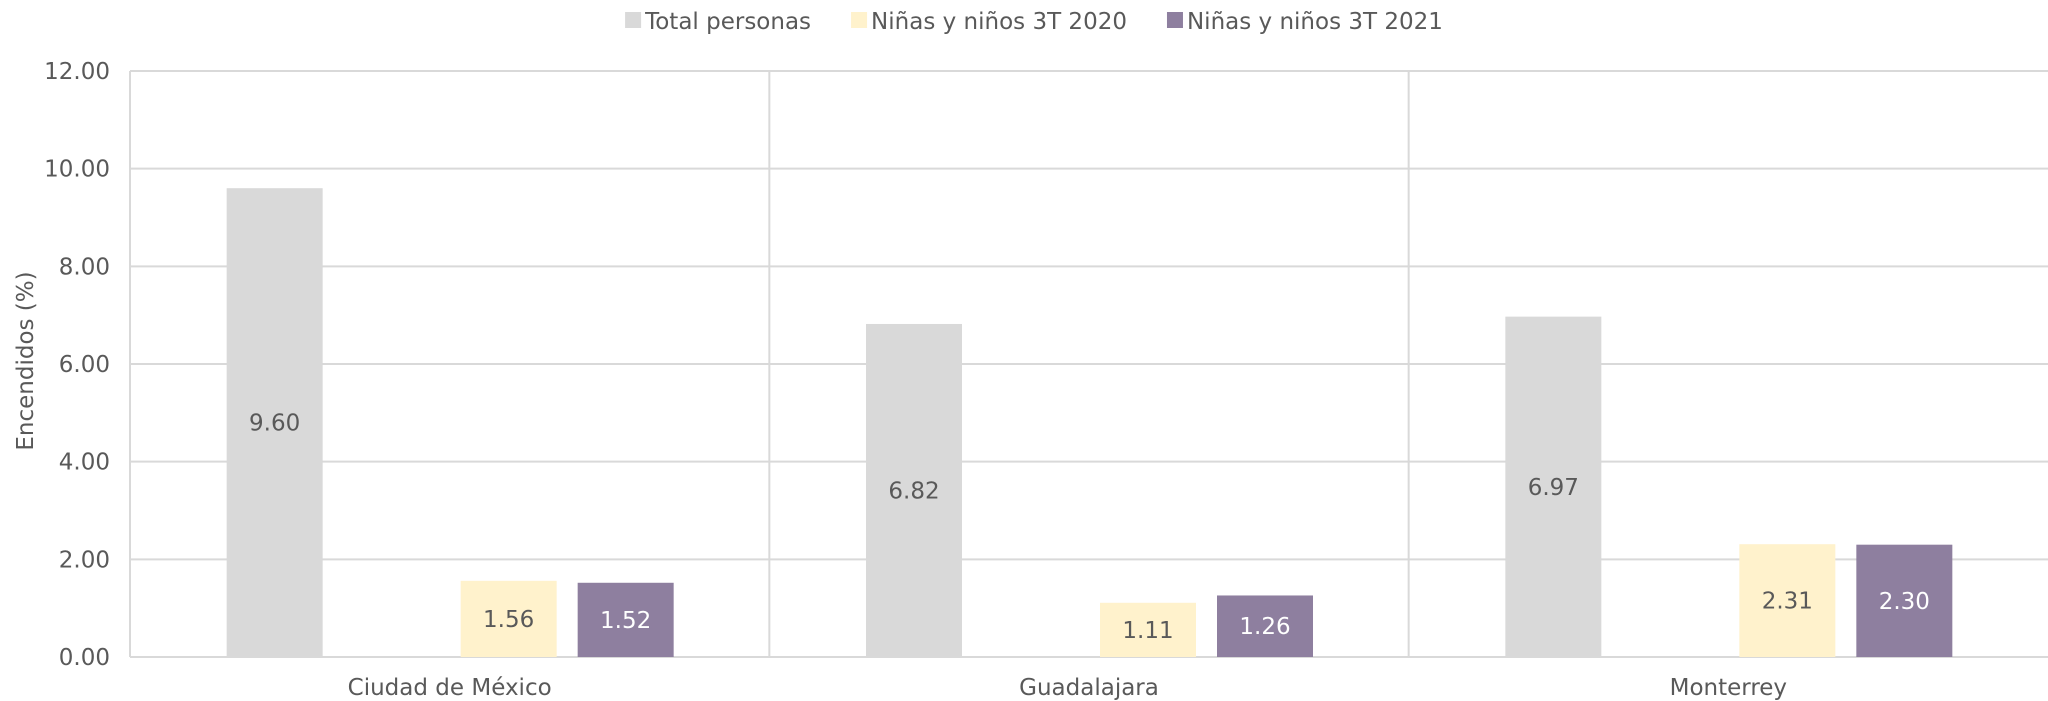 The width and height of the screenshot is (2048, 701). I want to click on y-tick-label: 10.00, so click(77, 170).